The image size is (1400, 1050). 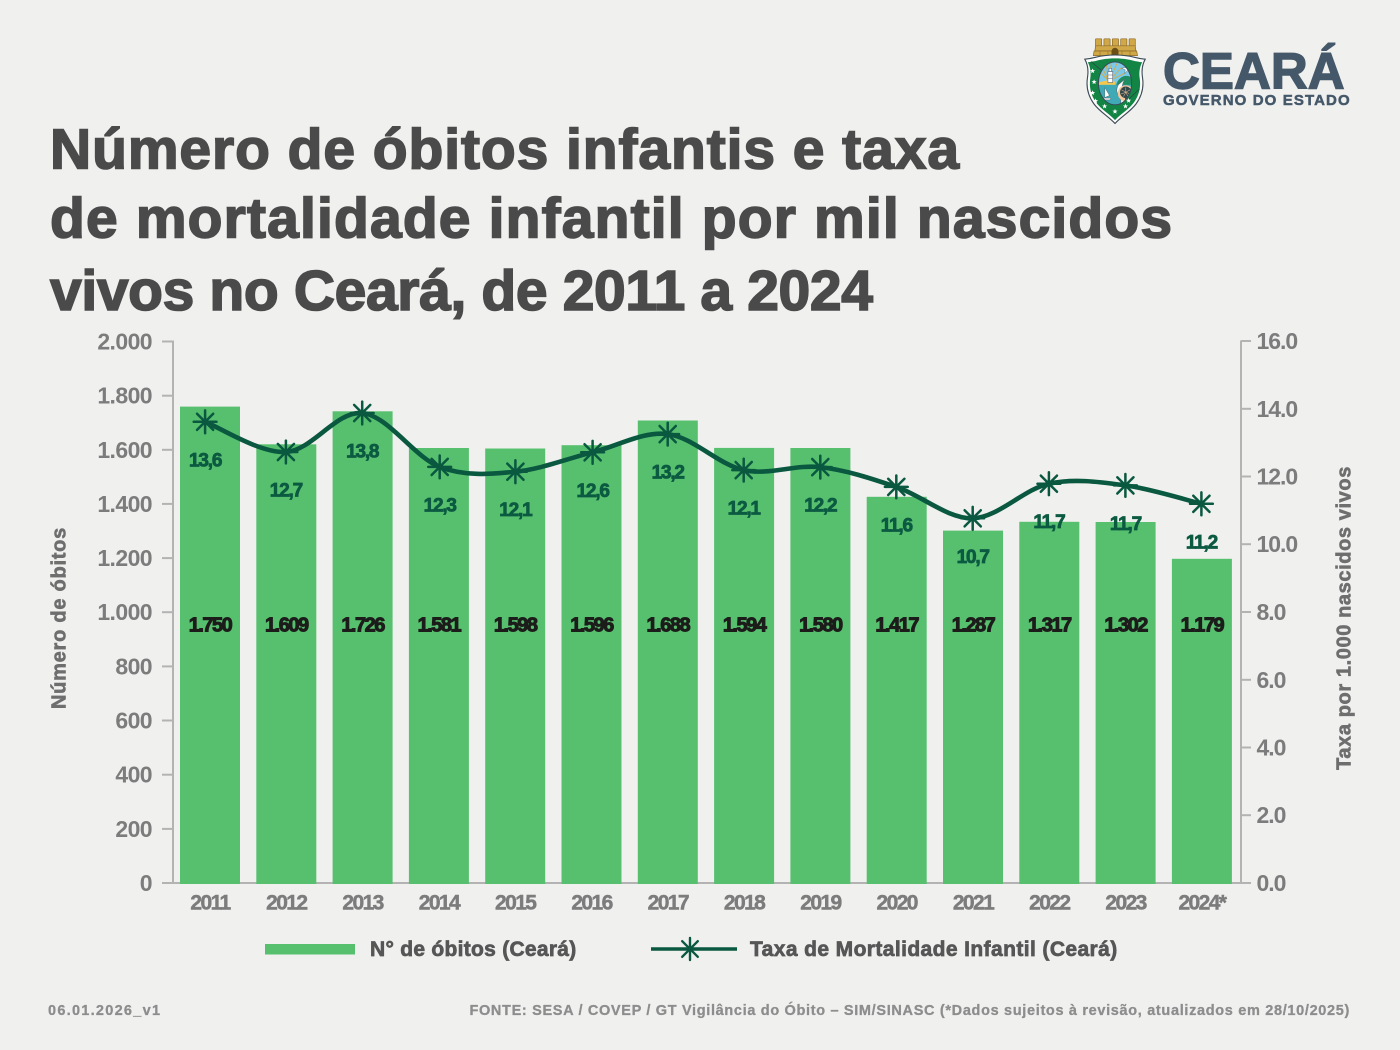 I want to click on svg-text: 2023, so click(x=1125, y=902).